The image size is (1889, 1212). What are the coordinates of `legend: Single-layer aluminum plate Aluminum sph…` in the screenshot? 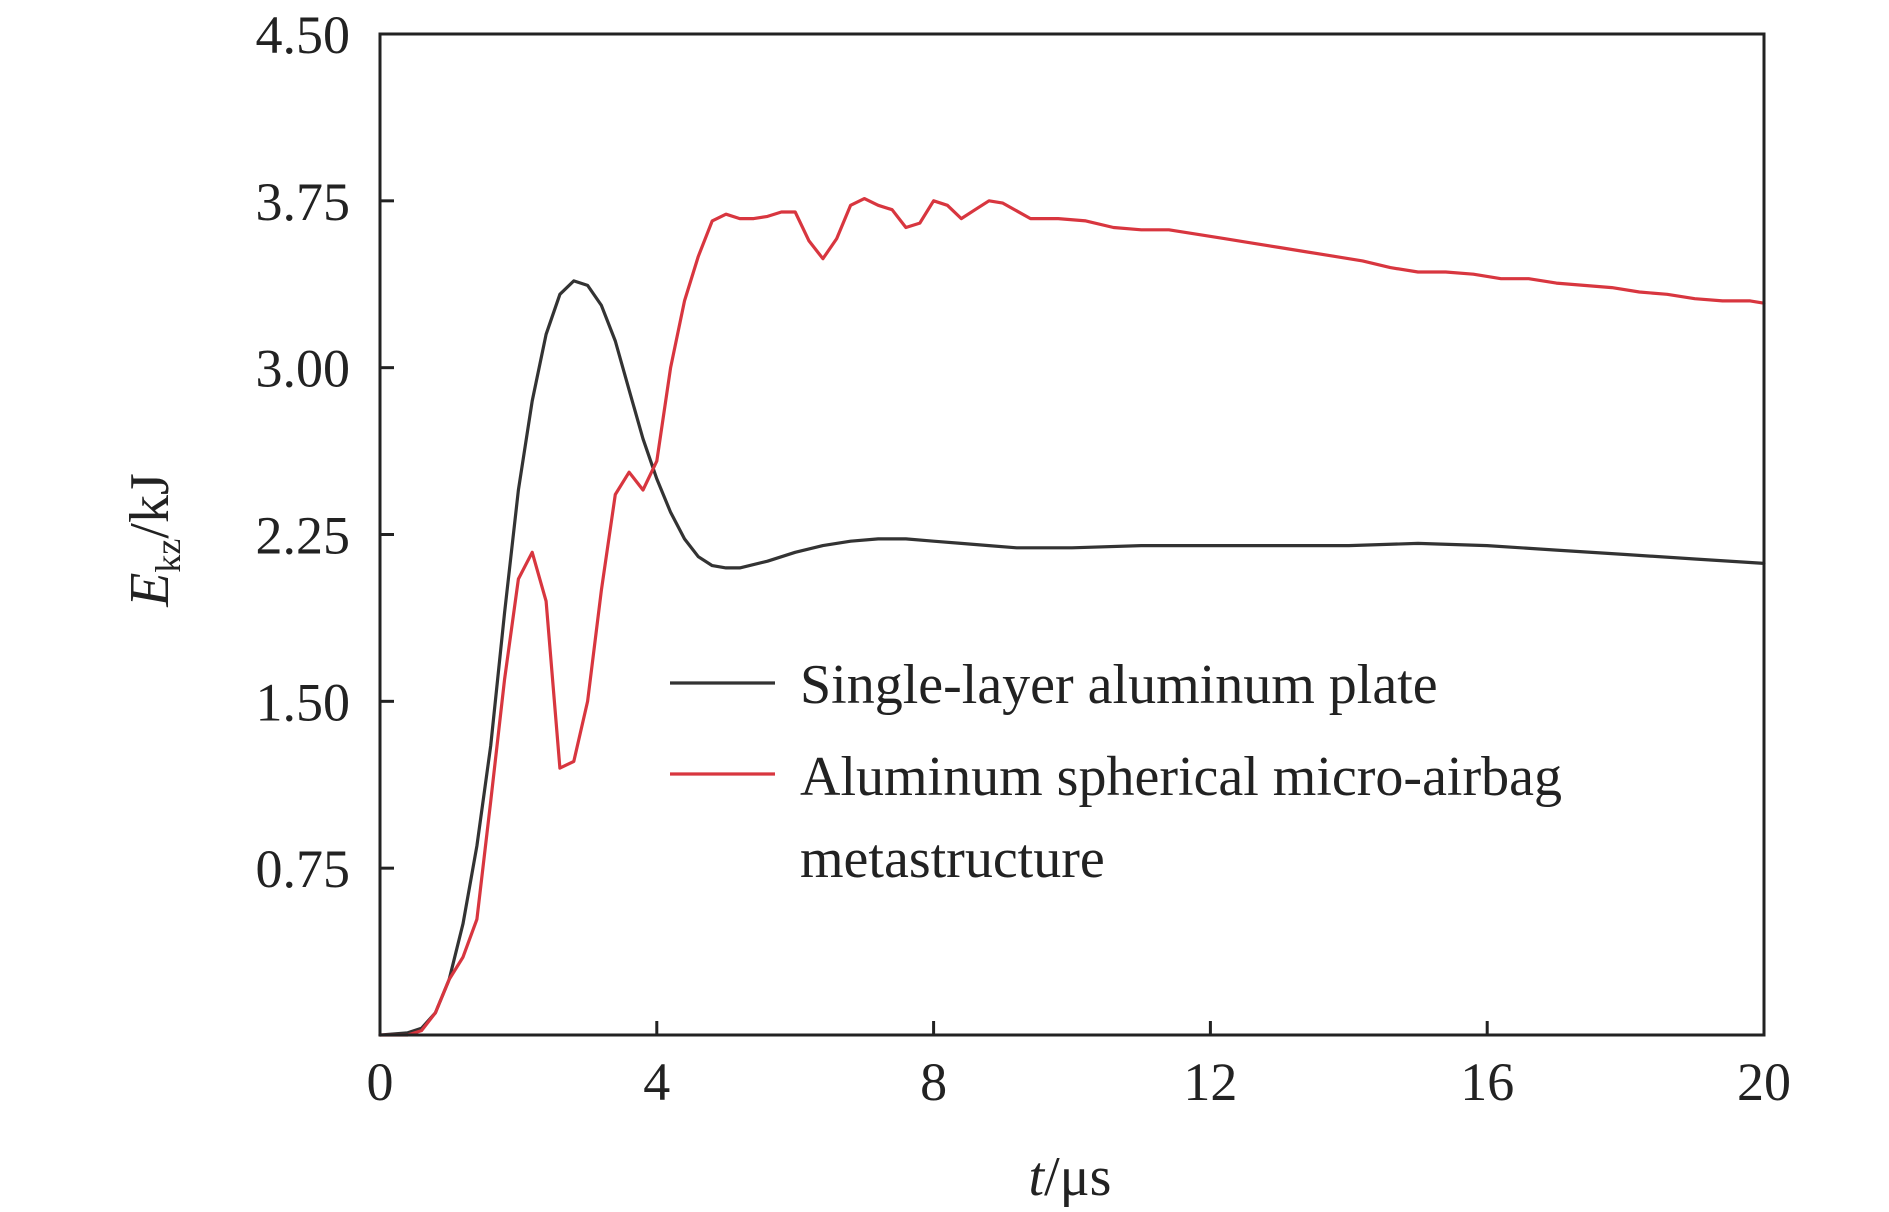 It's located at (1116, 772).